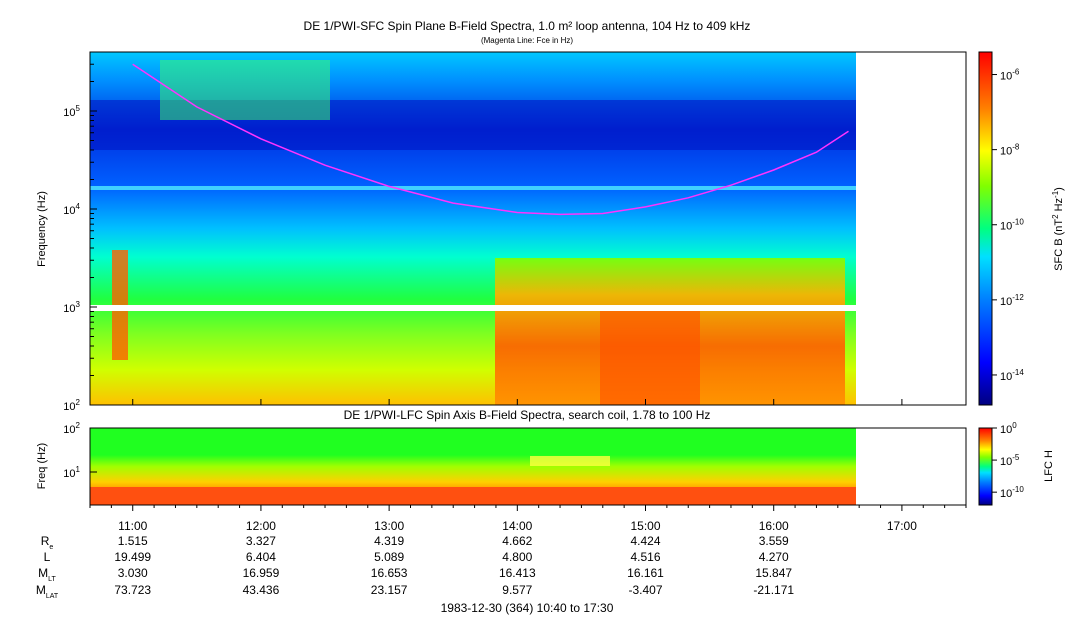 The height and width of the screenshot is (625, 1083). What do you see at coordinates (389, 526) in the screenshot?
I see `x-tick-label: 13:00` at bounding box center [389, 526].